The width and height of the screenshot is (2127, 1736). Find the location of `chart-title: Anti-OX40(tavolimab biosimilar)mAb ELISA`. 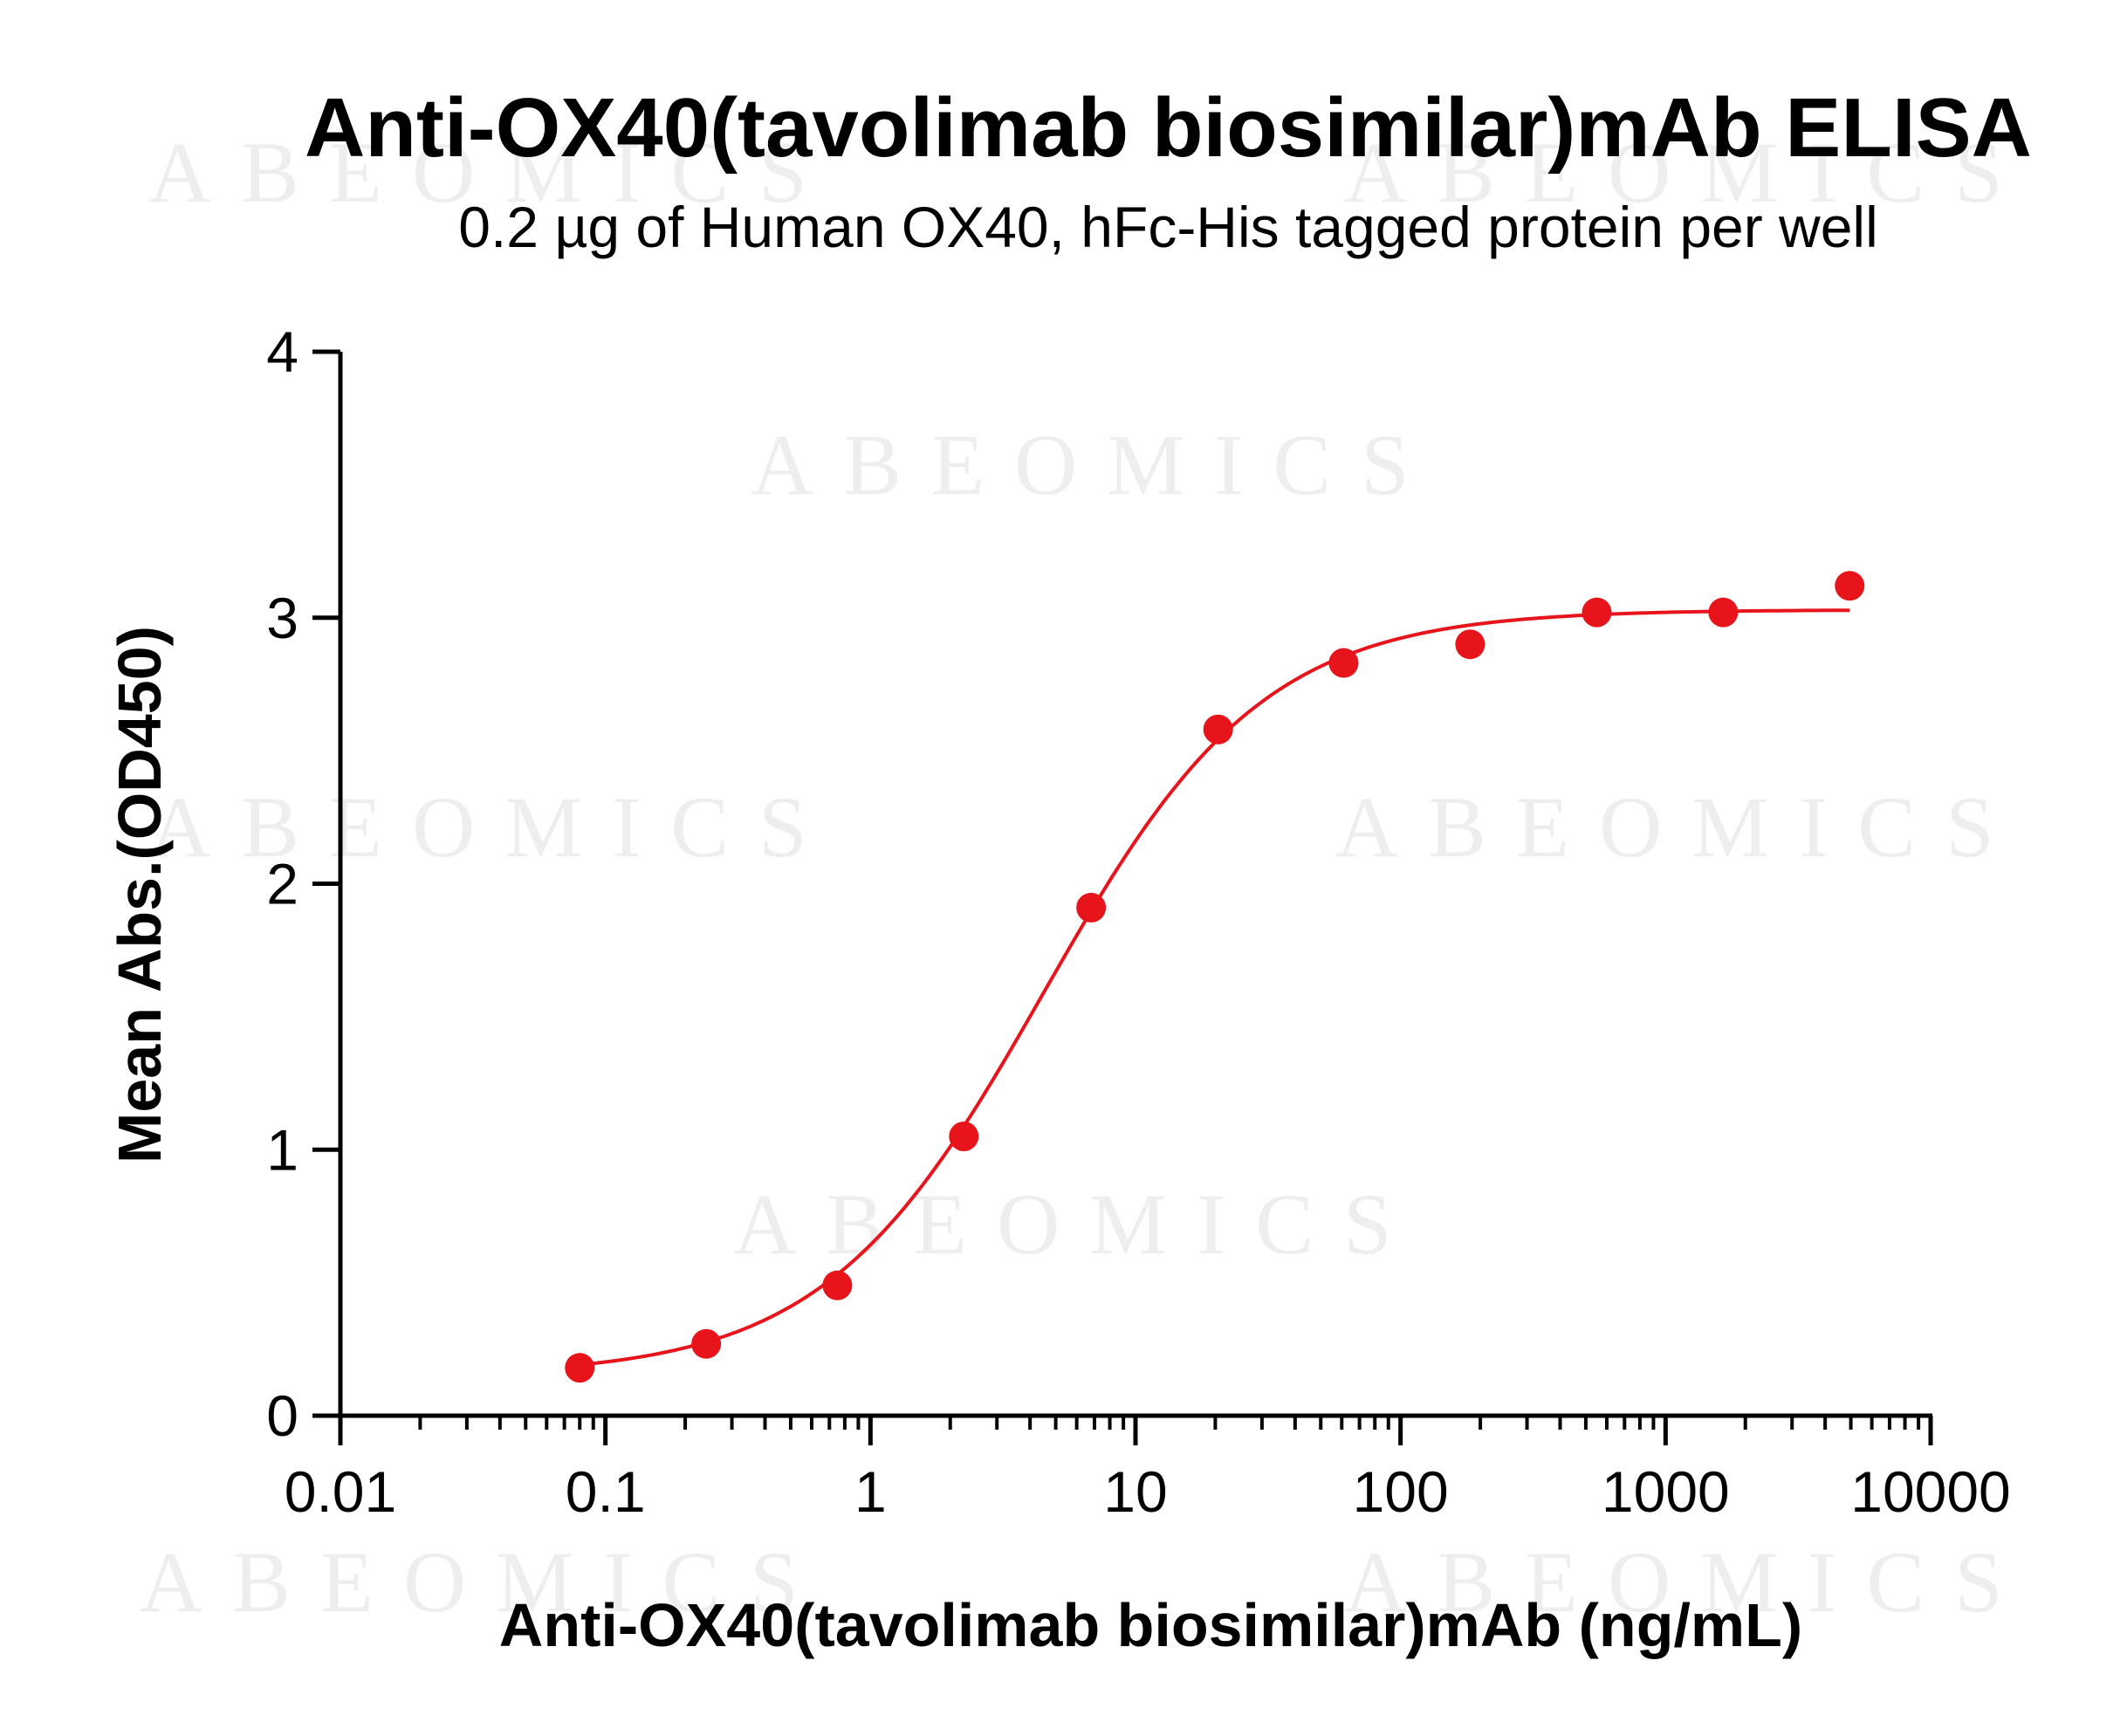

chart-title: Anti-OX40(tavolimab biosimilar)mAb ELISA is located at coordinates (1063, 128).